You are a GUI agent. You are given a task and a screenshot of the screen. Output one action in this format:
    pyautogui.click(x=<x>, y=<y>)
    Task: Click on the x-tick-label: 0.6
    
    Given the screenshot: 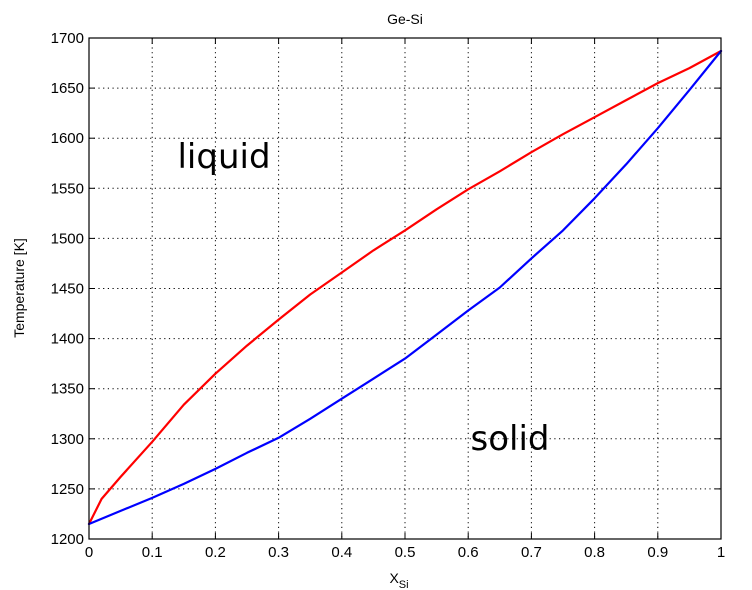 What is the action you would take?
    pyautogui.click(x=468, y=552)
    